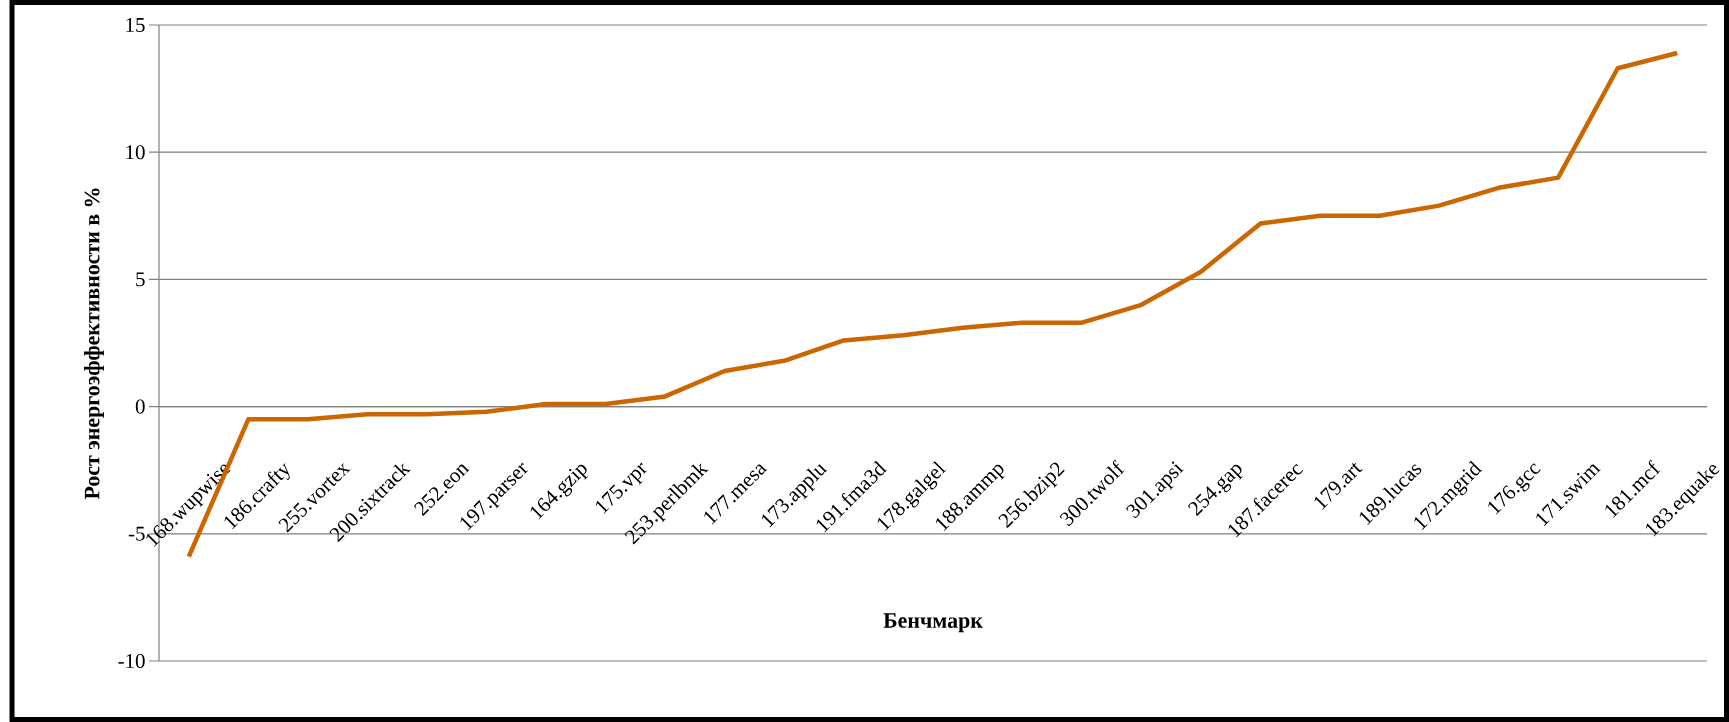 This screenshot has height=722, width=1729. I want to click on y-tick-label: 0, so click(140, 406).